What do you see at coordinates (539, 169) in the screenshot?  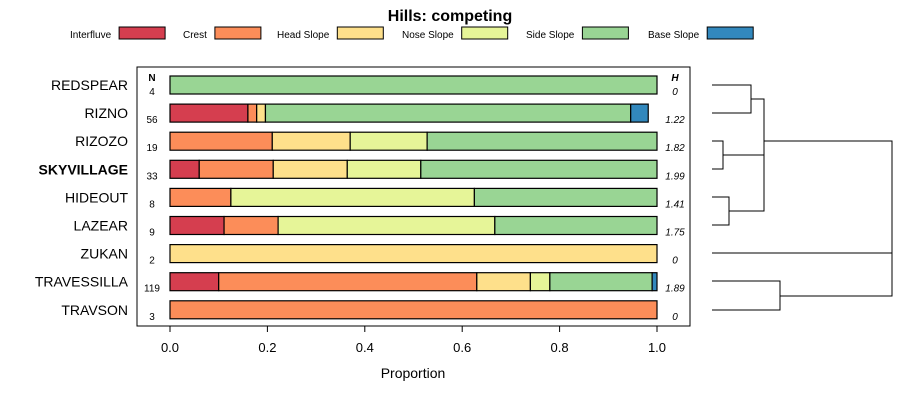 I see `bar-skyvillage-side-slope` at bounding box center [539, 169].